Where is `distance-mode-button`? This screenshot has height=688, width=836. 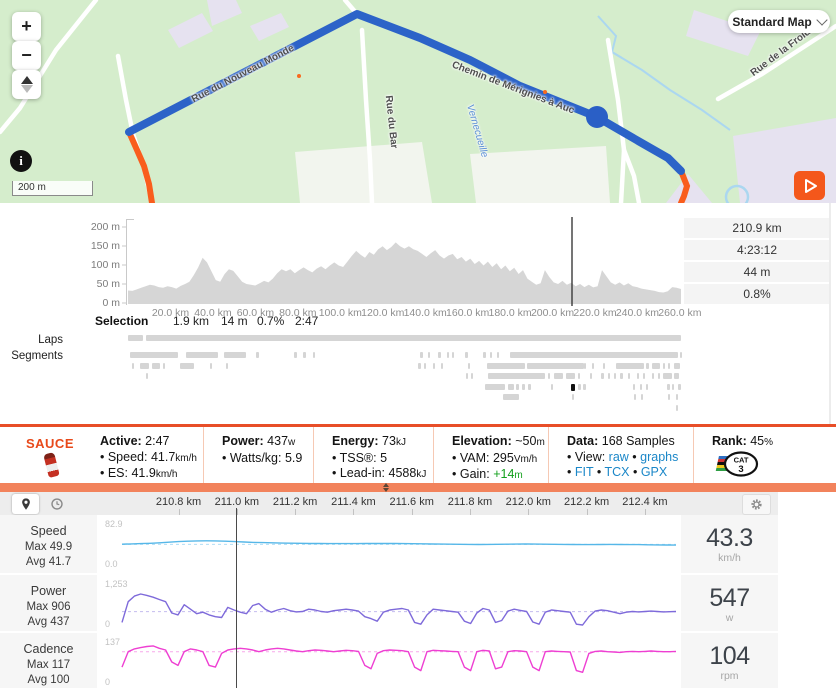 distance-mode-button is located at coordinates (25, 503).